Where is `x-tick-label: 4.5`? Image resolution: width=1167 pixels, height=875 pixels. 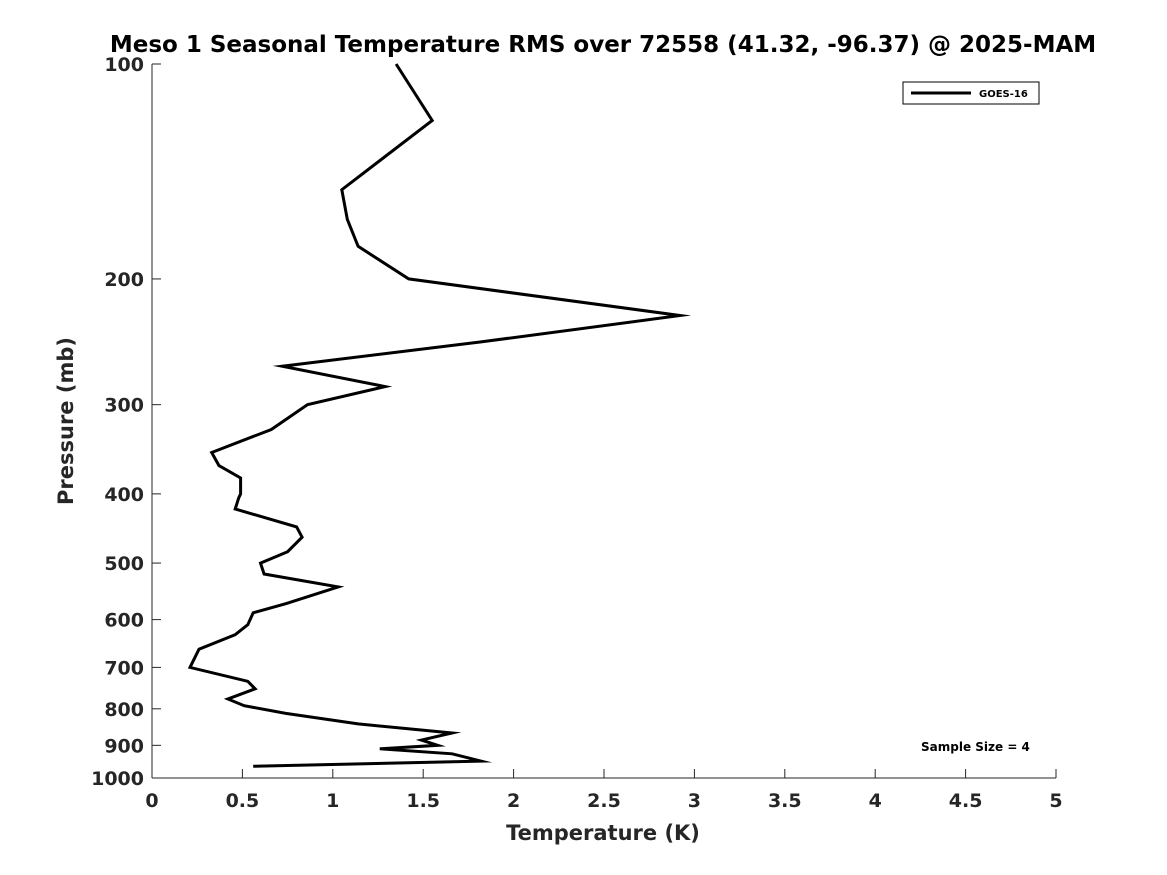
x-tick-label: 4.5 is located at coordinates (966, 801).